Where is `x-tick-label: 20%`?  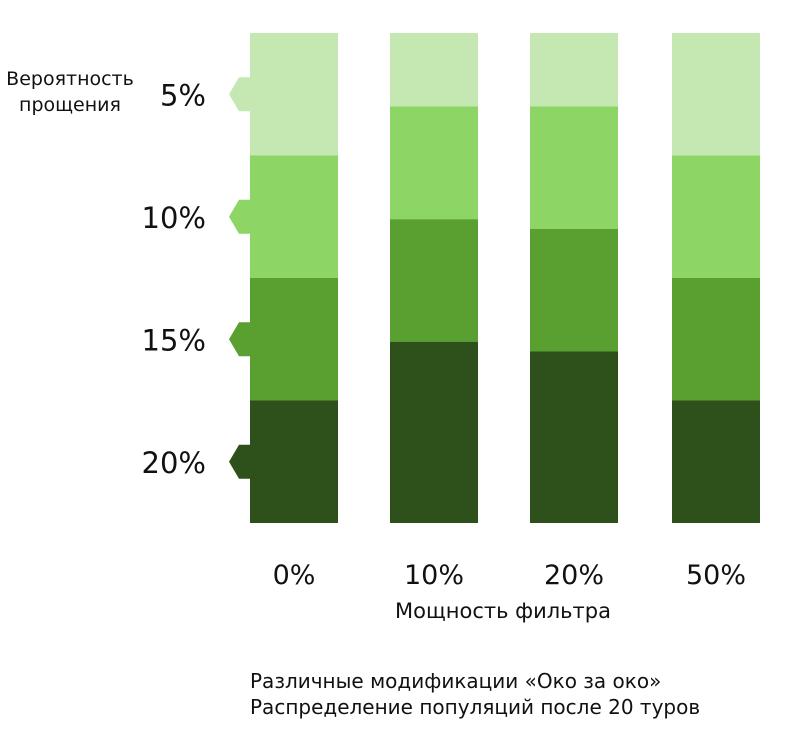
x-tick-label: 20% is located at coordinates (574, 575).